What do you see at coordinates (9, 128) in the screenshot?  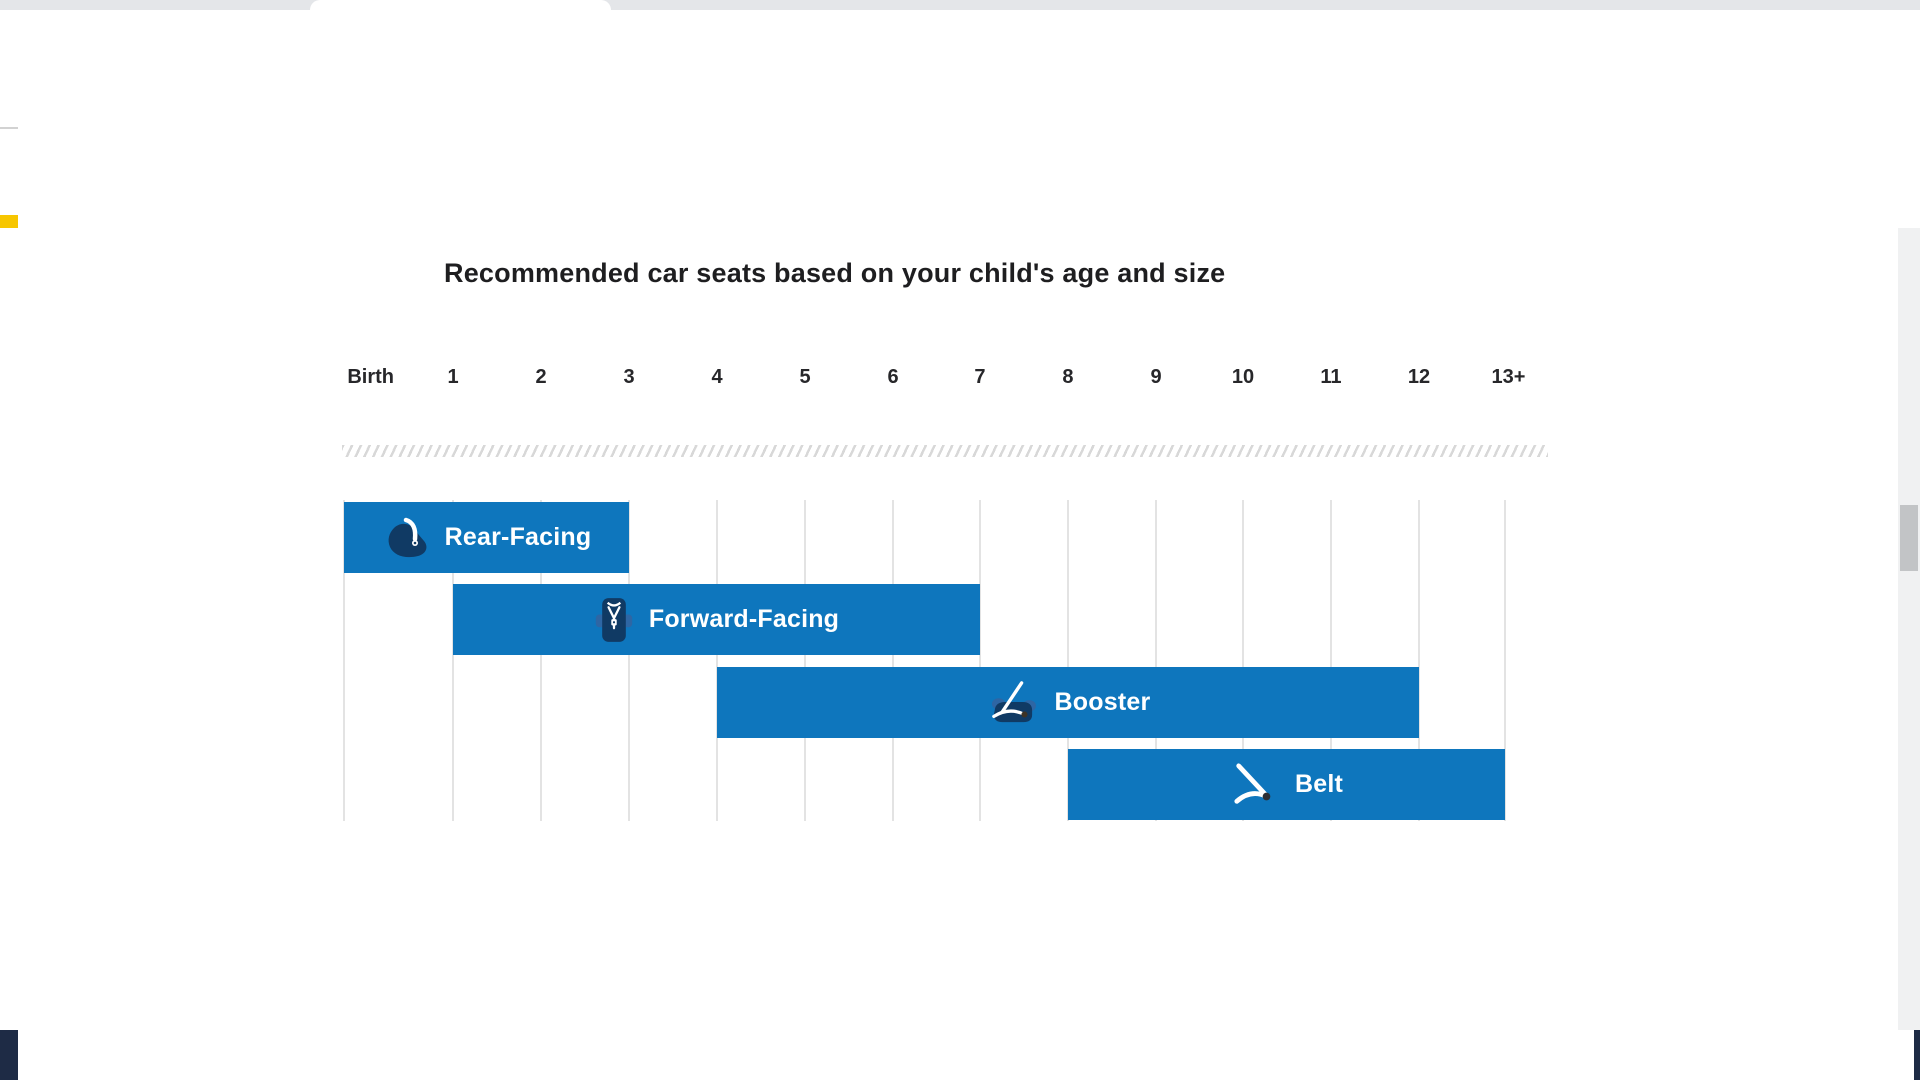 I see `left-edge-divider` at bounding box center [9, 128].